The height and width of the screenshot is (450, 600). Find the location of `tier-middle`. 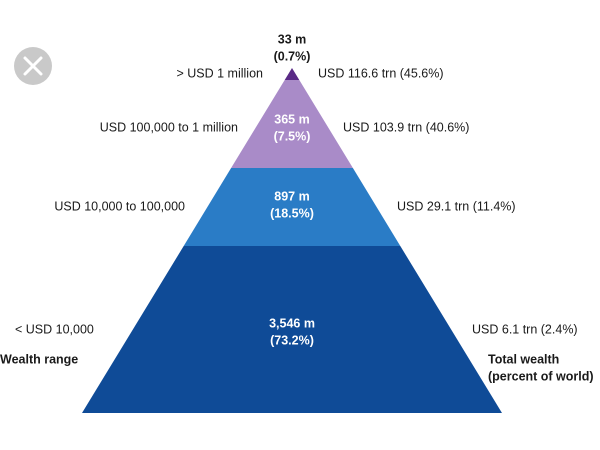

tier-middle is located at coordinates (292, 207).